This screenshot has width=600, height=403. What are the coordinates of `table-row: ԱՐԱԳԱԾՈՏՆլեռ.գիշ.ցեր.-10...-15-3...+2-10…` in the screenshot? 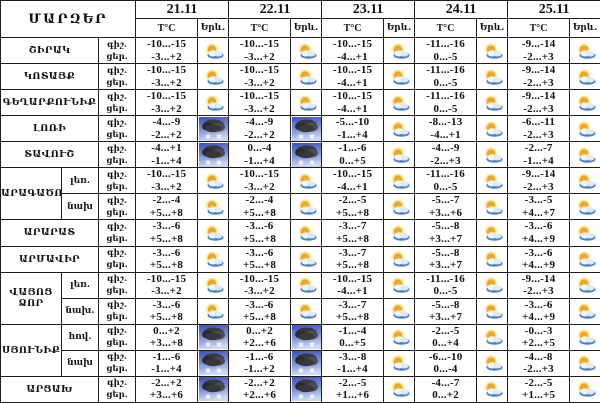 It's located at (300, 194).